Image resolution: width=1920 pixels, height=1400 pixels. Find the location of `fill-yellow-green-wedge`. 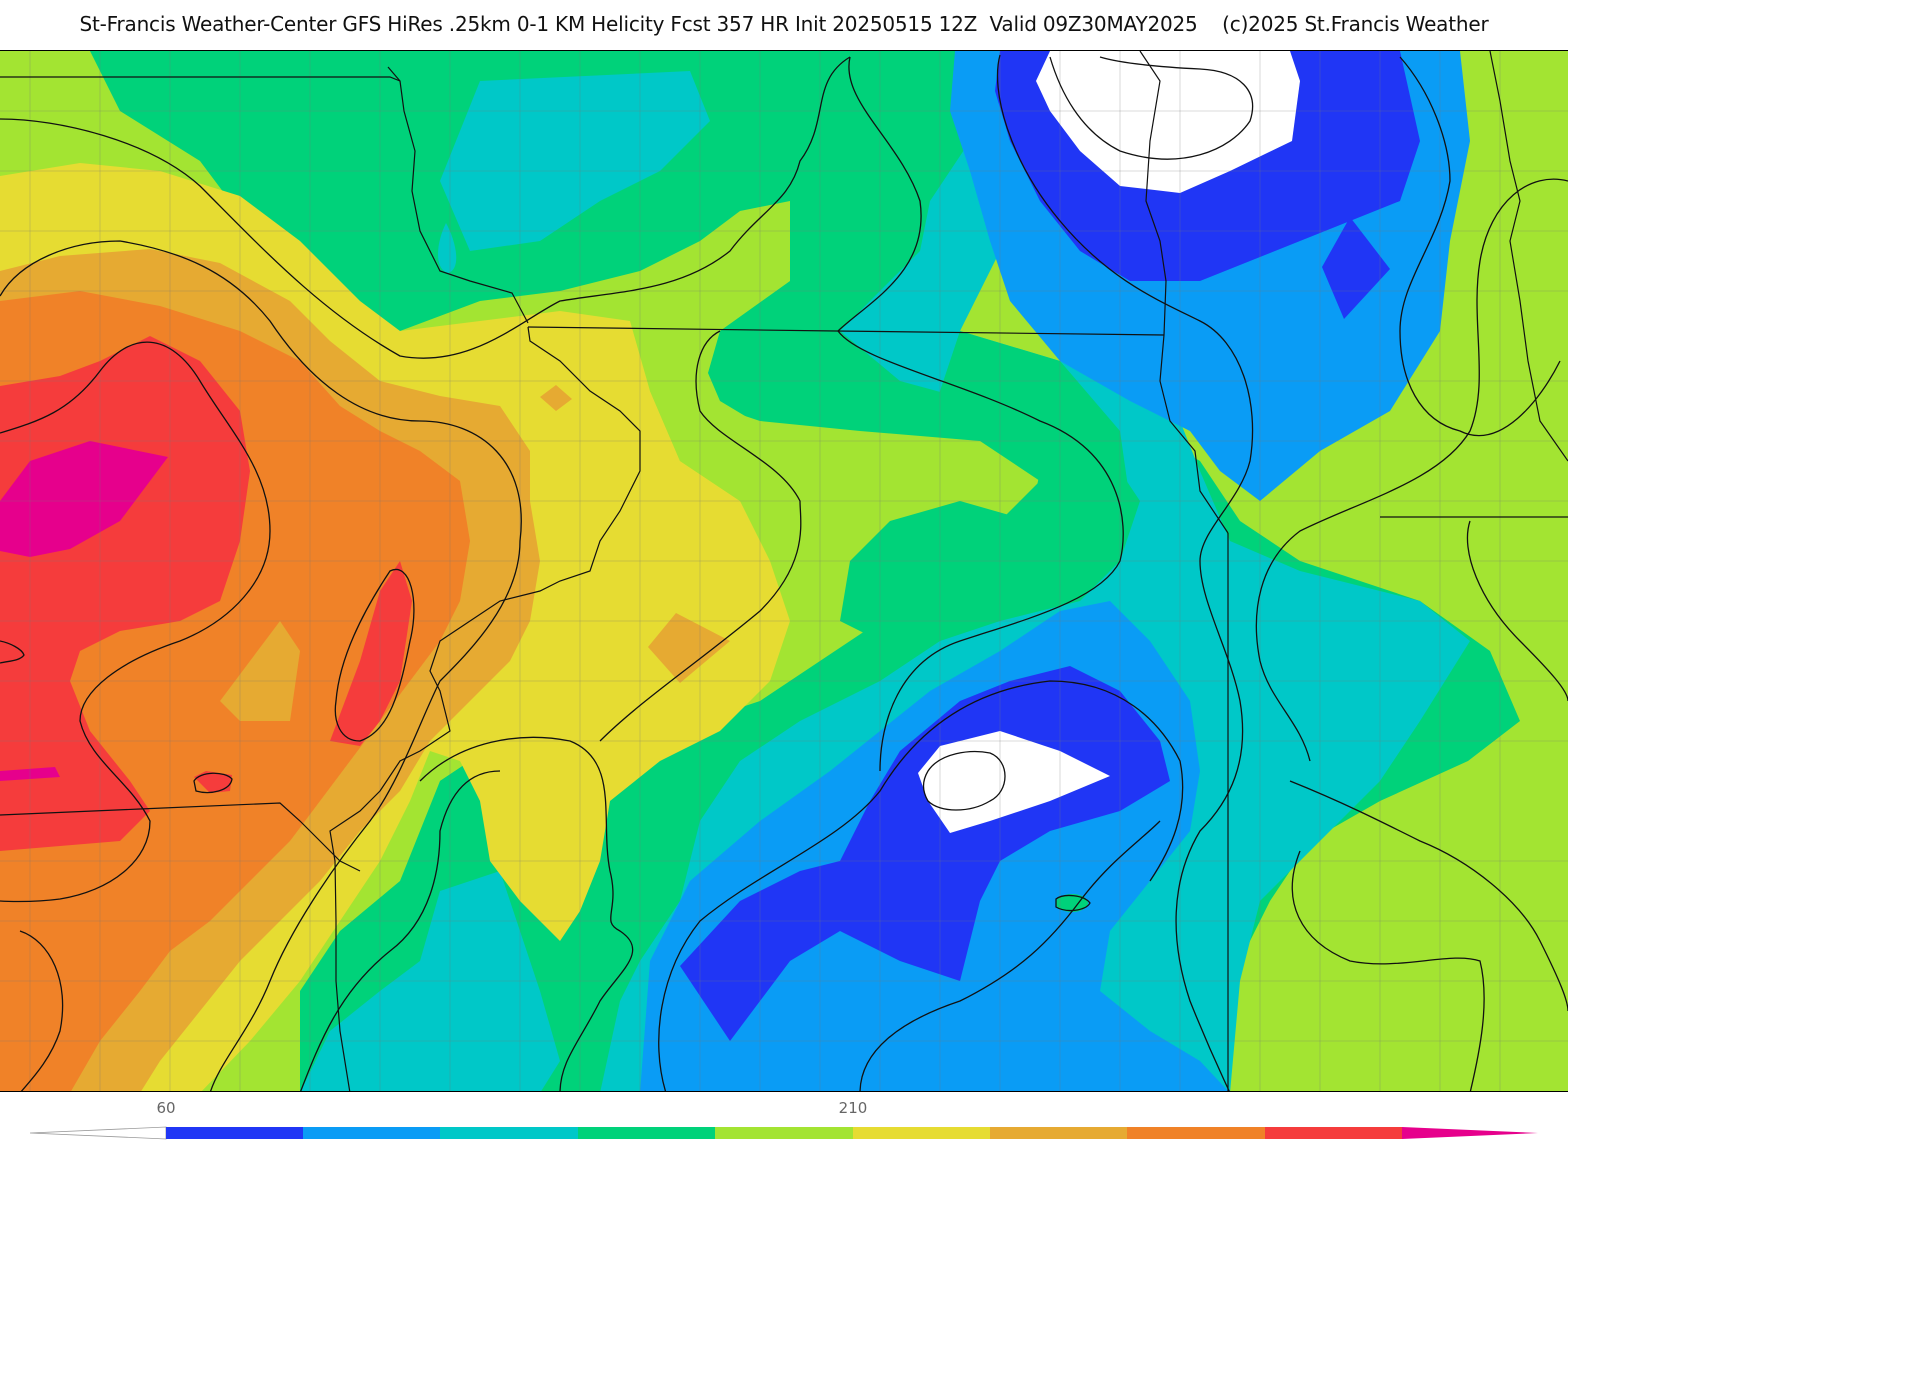

fill-yellow-green-wedge is located at coordinates (705, 416).